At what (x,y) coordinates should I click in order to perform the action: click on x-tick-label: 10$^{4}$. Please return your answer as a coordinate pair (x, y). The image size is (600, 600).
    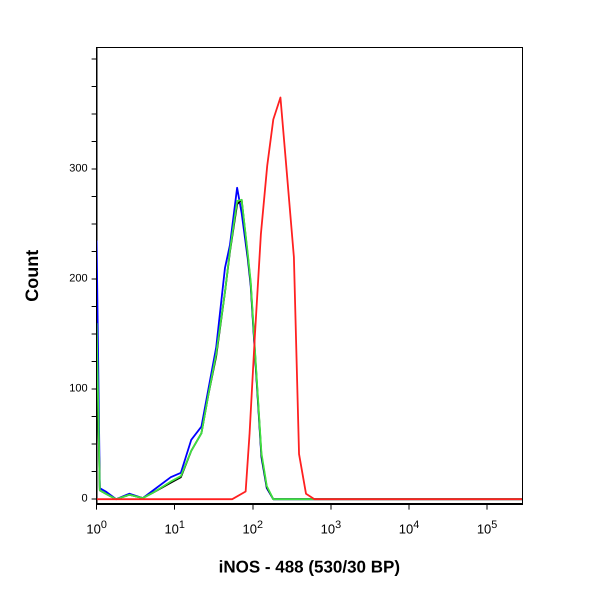
    Looking at the image, I should click on (409, 527).